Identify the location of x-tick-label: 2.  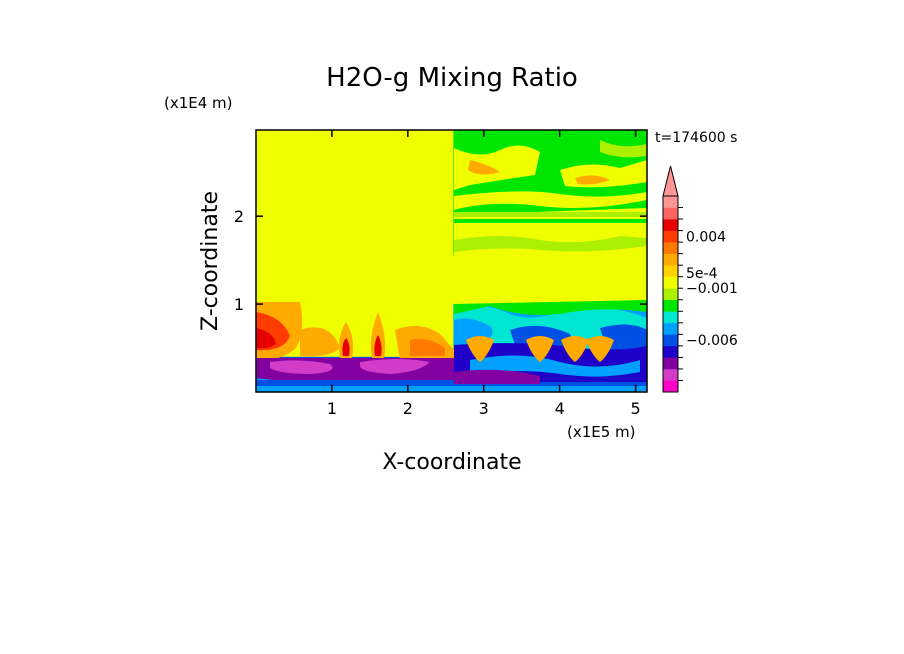
(408, 408).